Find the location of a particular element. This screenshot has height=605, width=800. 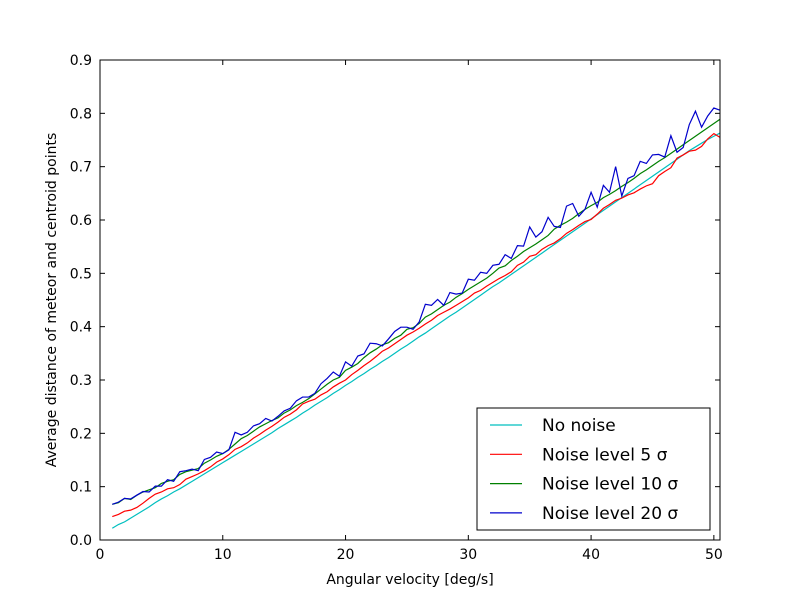

y-tick-label: 0.1 is located at coordinates (81, 488).